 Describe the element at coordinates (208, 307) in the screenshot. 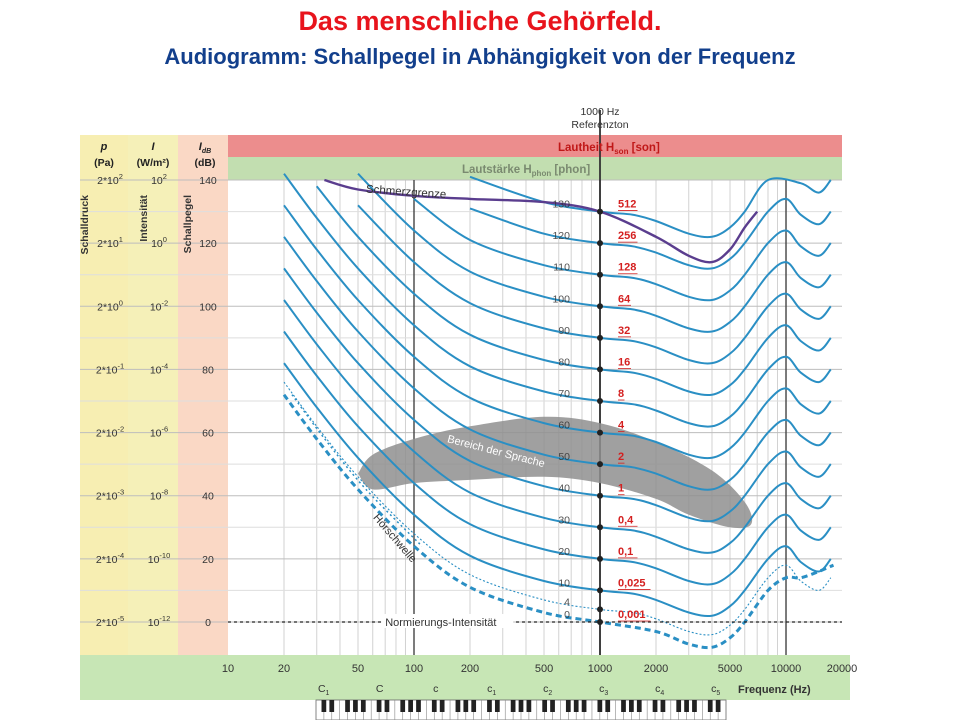

I see `axis-tick-2: 100` at that location.